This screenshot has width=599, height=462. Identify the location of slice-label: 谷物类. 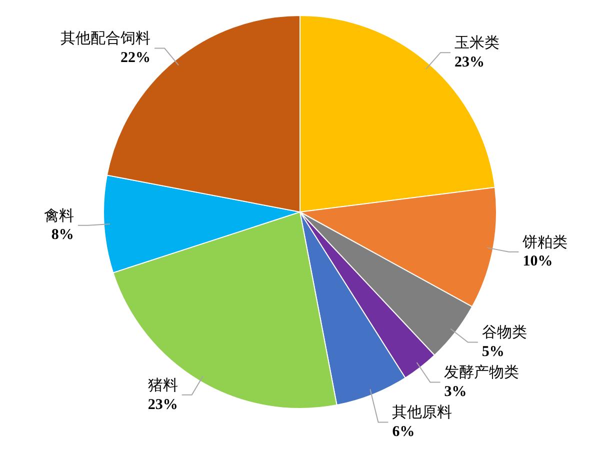
(504, 333).